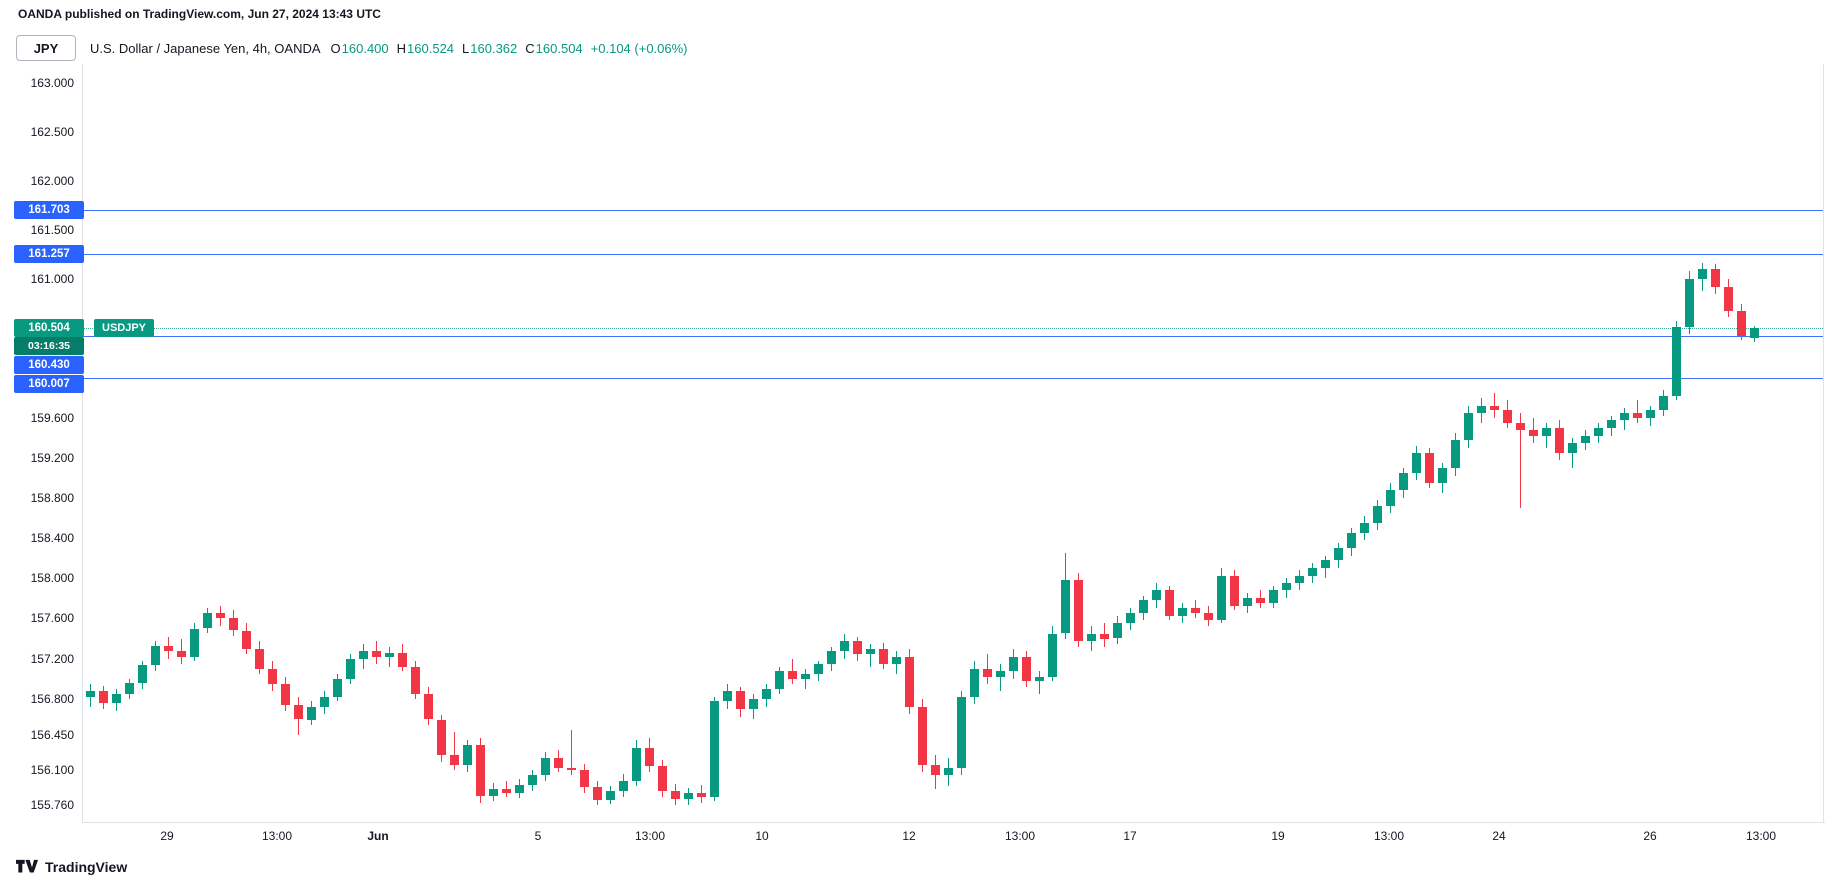 This screenshot has width=1825, height=886. I want to click on tradingview-mark-icon, so click(27, 866).